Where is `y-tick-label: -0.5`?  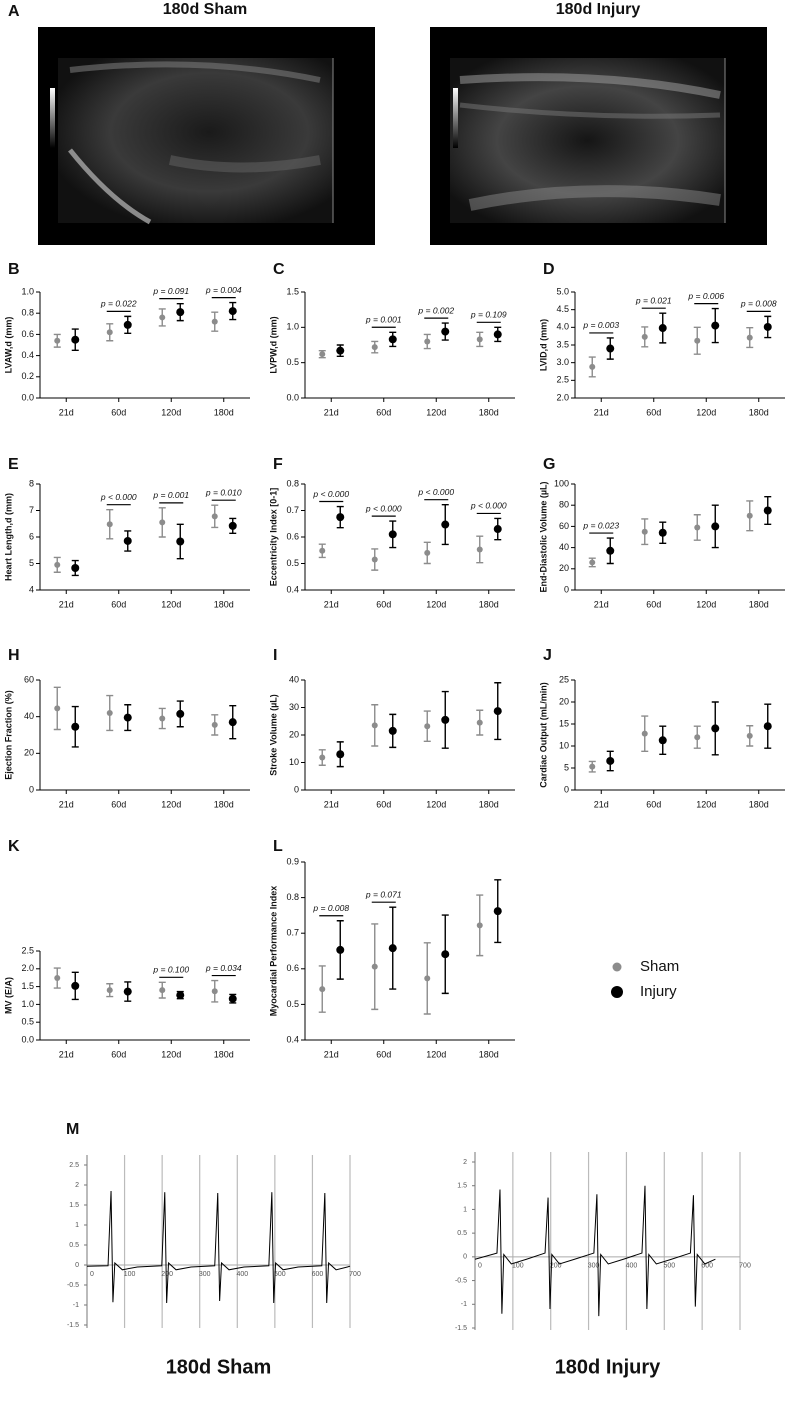
y-tick-label: -0.5 is located at coordinates (461, 1280).